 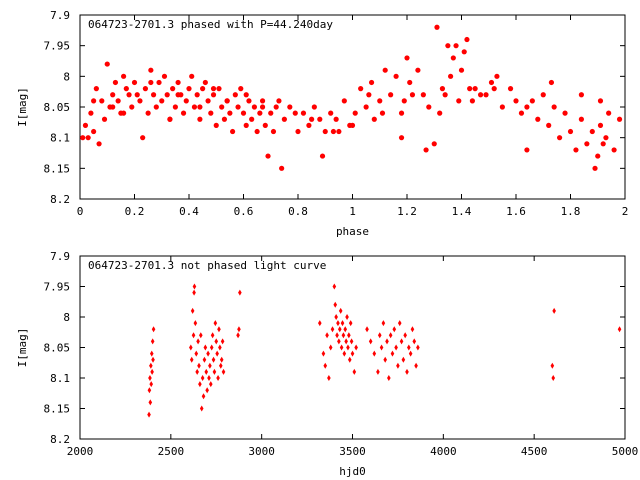 What do you see at coordinates (352, 451) in the screenshot?
I see `x-tick-label: 3500` at bounding box center [352, 451].